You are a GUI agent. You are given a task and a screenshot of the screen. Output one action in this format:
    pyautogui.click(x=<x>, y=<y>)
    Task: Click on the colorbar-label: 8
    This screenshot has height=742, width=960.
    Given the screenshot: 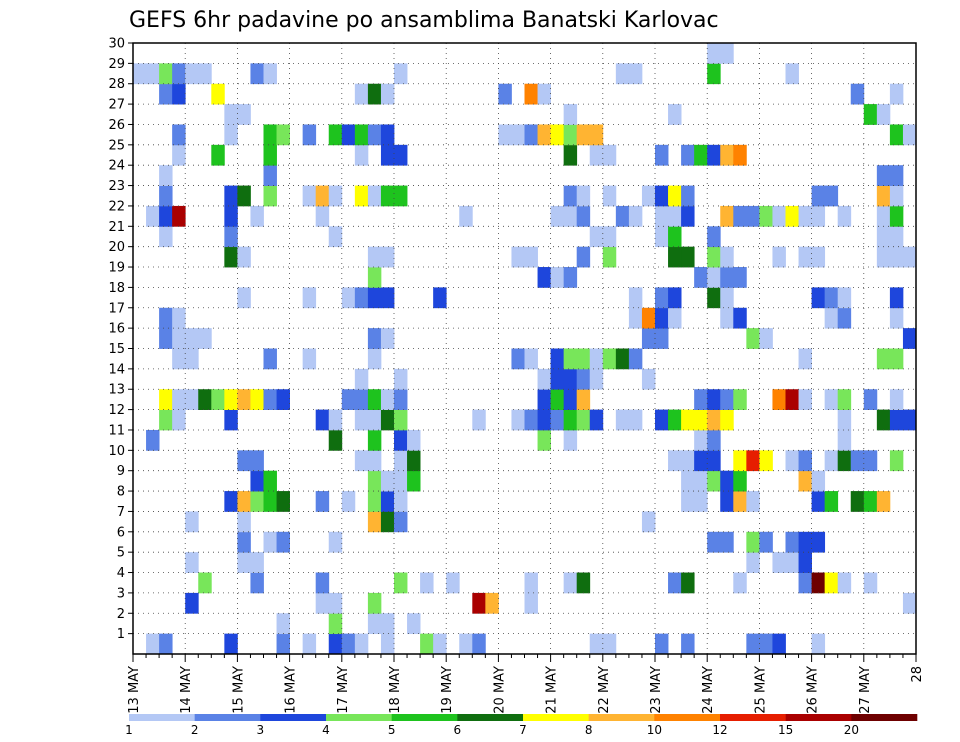 What is the action you would take?
    pyautogui.click(x=589, y=730)
    